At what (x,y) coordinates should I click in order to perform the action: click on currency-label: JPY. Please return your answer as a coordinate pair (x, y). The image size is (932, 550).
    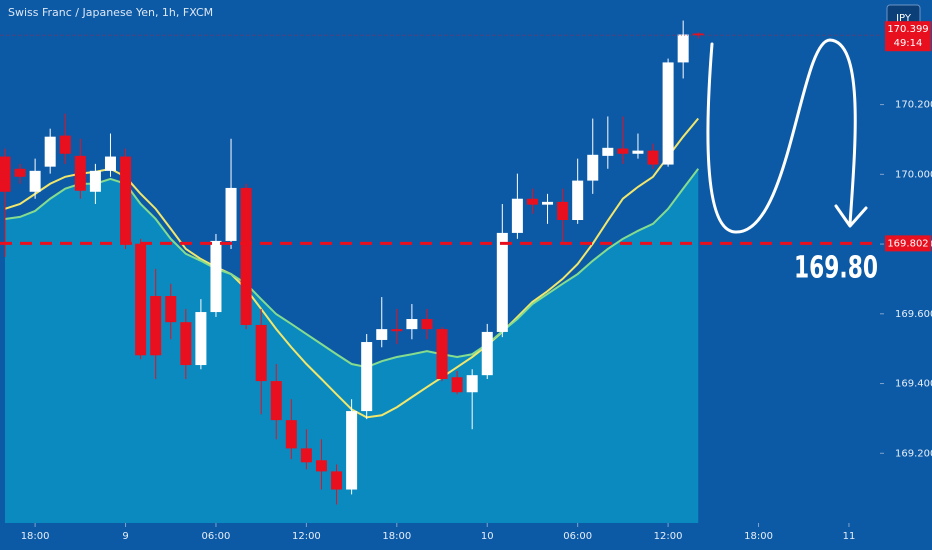
    Looking at the image, I should click on (903, 18).